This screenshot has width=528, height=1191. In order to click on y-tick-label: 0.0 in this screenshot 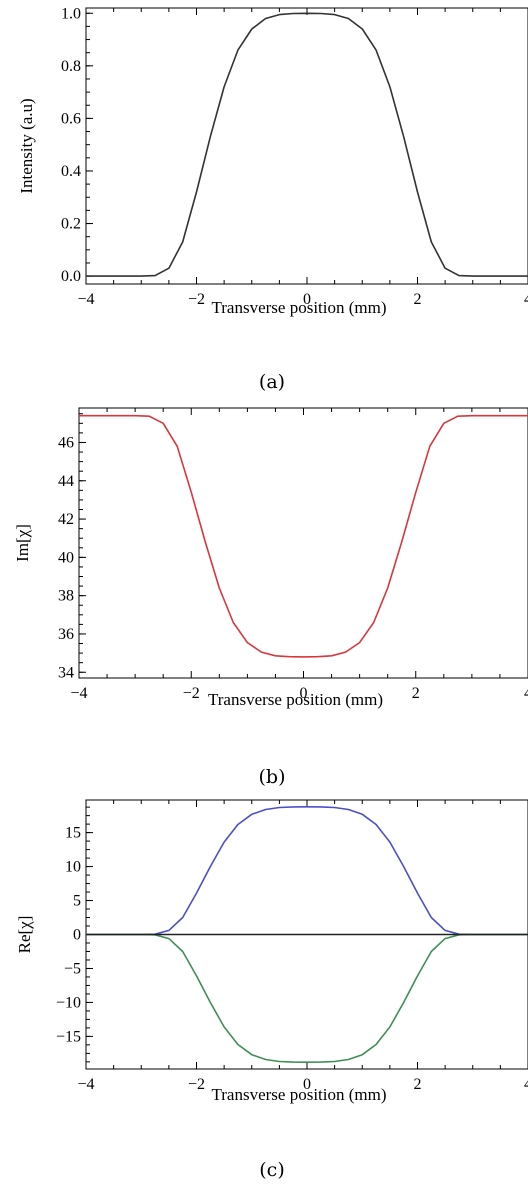, I will do `click(71, 276)`.